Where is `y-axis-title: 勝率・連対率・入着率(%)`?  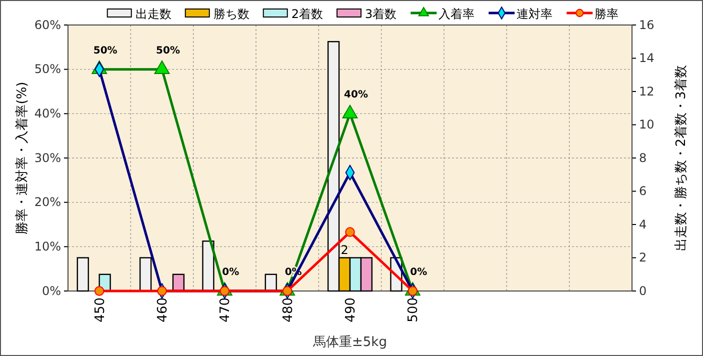 y-axis-title: 勝率・連対率・入着率(%) is located at coordinates (22, 158).